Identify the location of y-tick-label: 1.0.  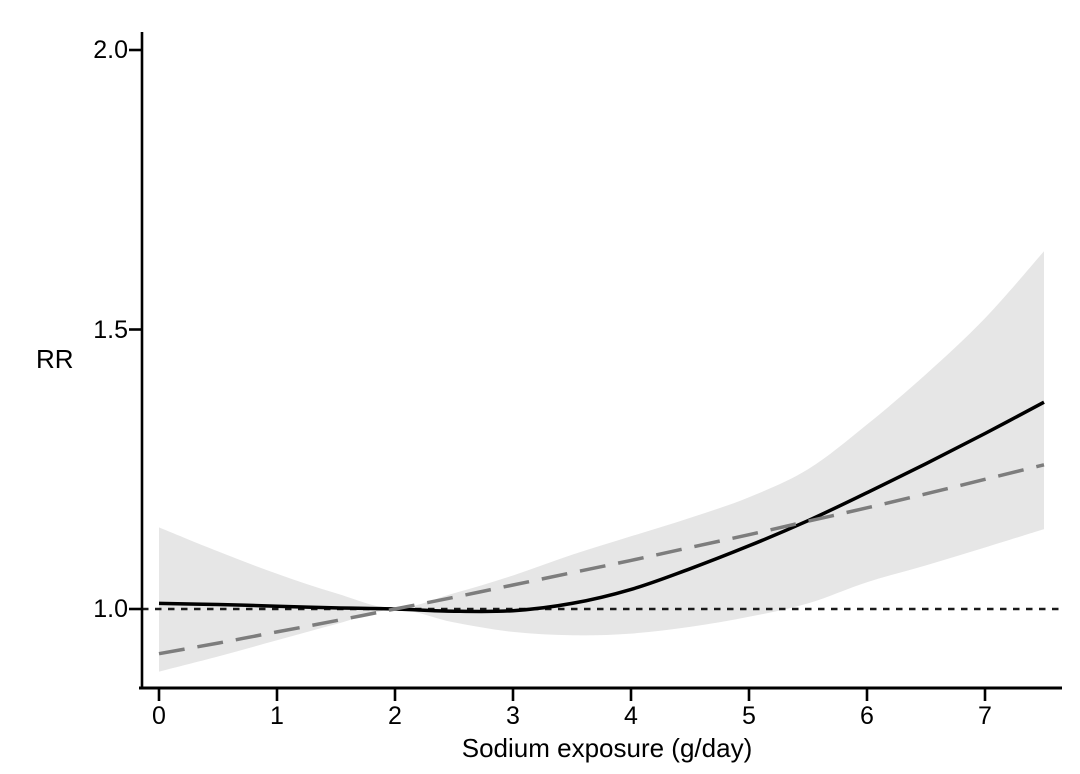
(110, 609).